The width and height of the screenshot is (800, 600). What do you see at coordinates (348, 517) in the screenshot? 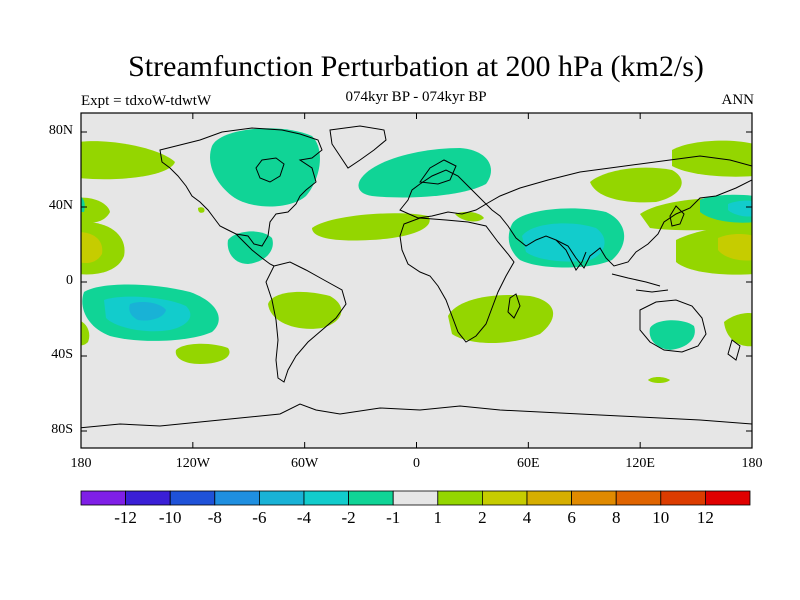
I see `colorbar-label: -2` at bounding box center [348, 517].